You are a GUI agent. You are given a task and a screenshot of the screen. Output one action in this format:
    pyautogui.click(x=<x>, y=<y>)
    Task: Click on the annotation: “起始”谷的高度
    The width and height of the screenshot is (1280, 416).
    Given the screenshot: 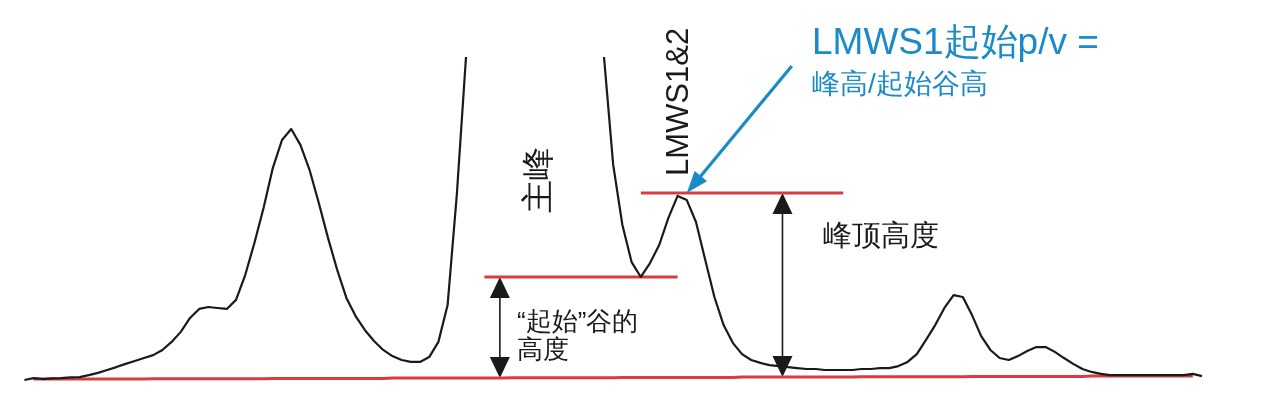 What is the action you would take?
    pyautogui.click(x=578, y=335)
    